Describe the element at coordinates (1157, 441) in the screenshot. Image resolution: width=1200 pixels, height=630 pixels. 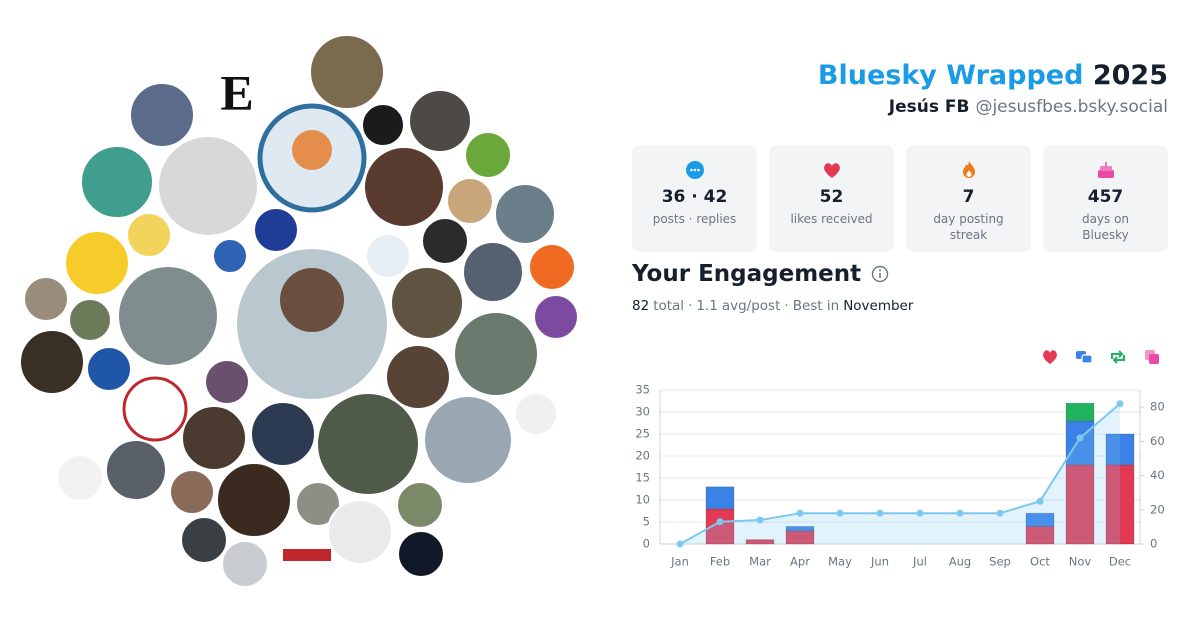
I see `y2-tick-label: 60` at that location.